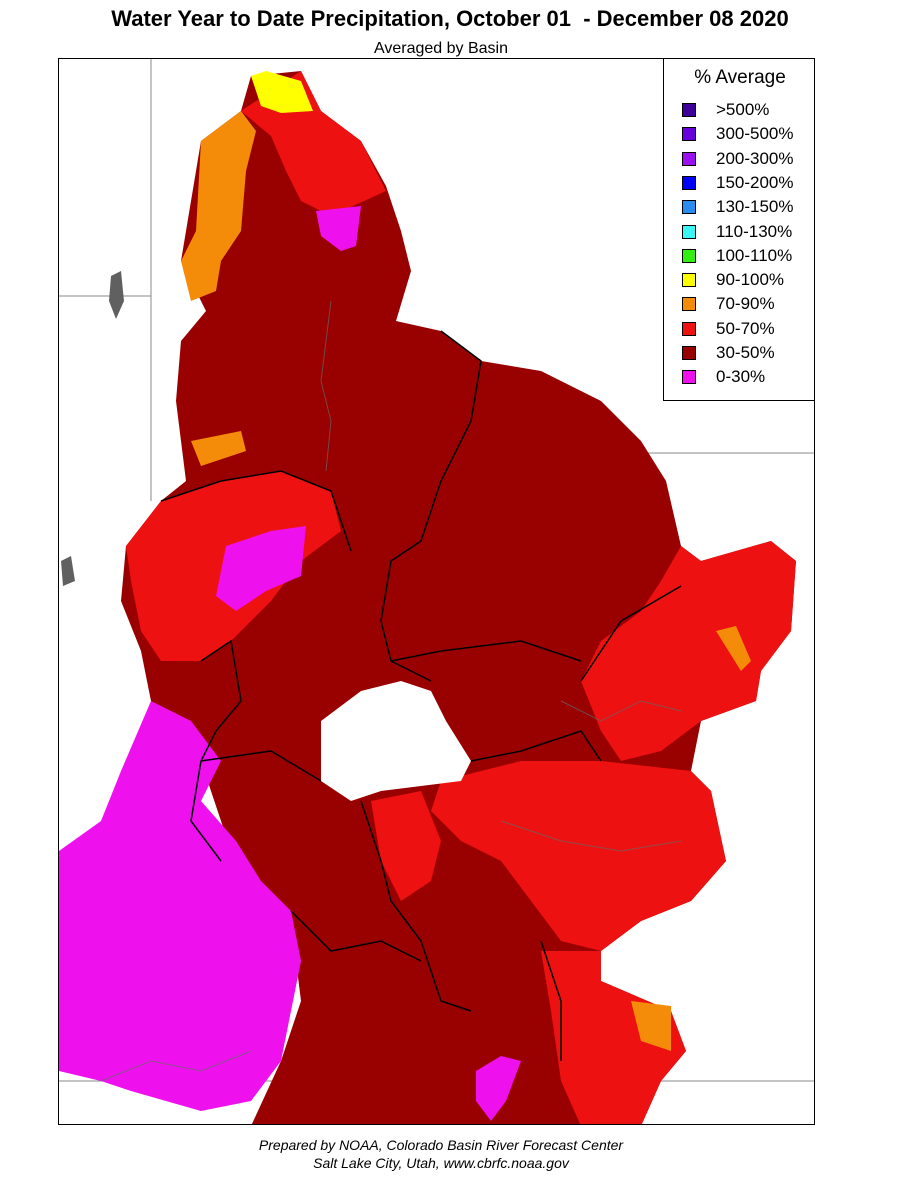  I want to click on basin-region-70-90-north, so click(218, 206).